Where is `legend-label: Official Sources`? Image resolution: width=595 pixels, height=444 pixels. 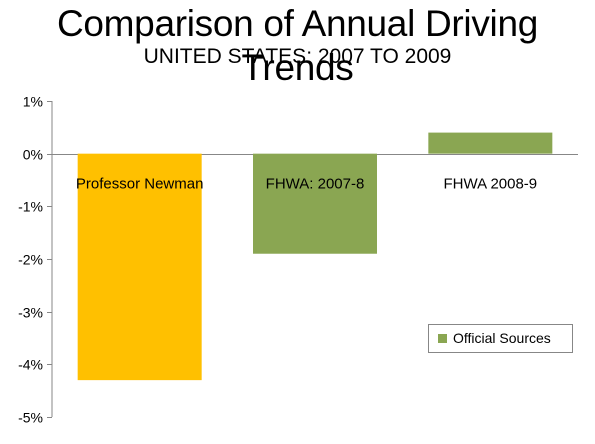
legend-label: Official Sources is located at coordinates (502, 338).